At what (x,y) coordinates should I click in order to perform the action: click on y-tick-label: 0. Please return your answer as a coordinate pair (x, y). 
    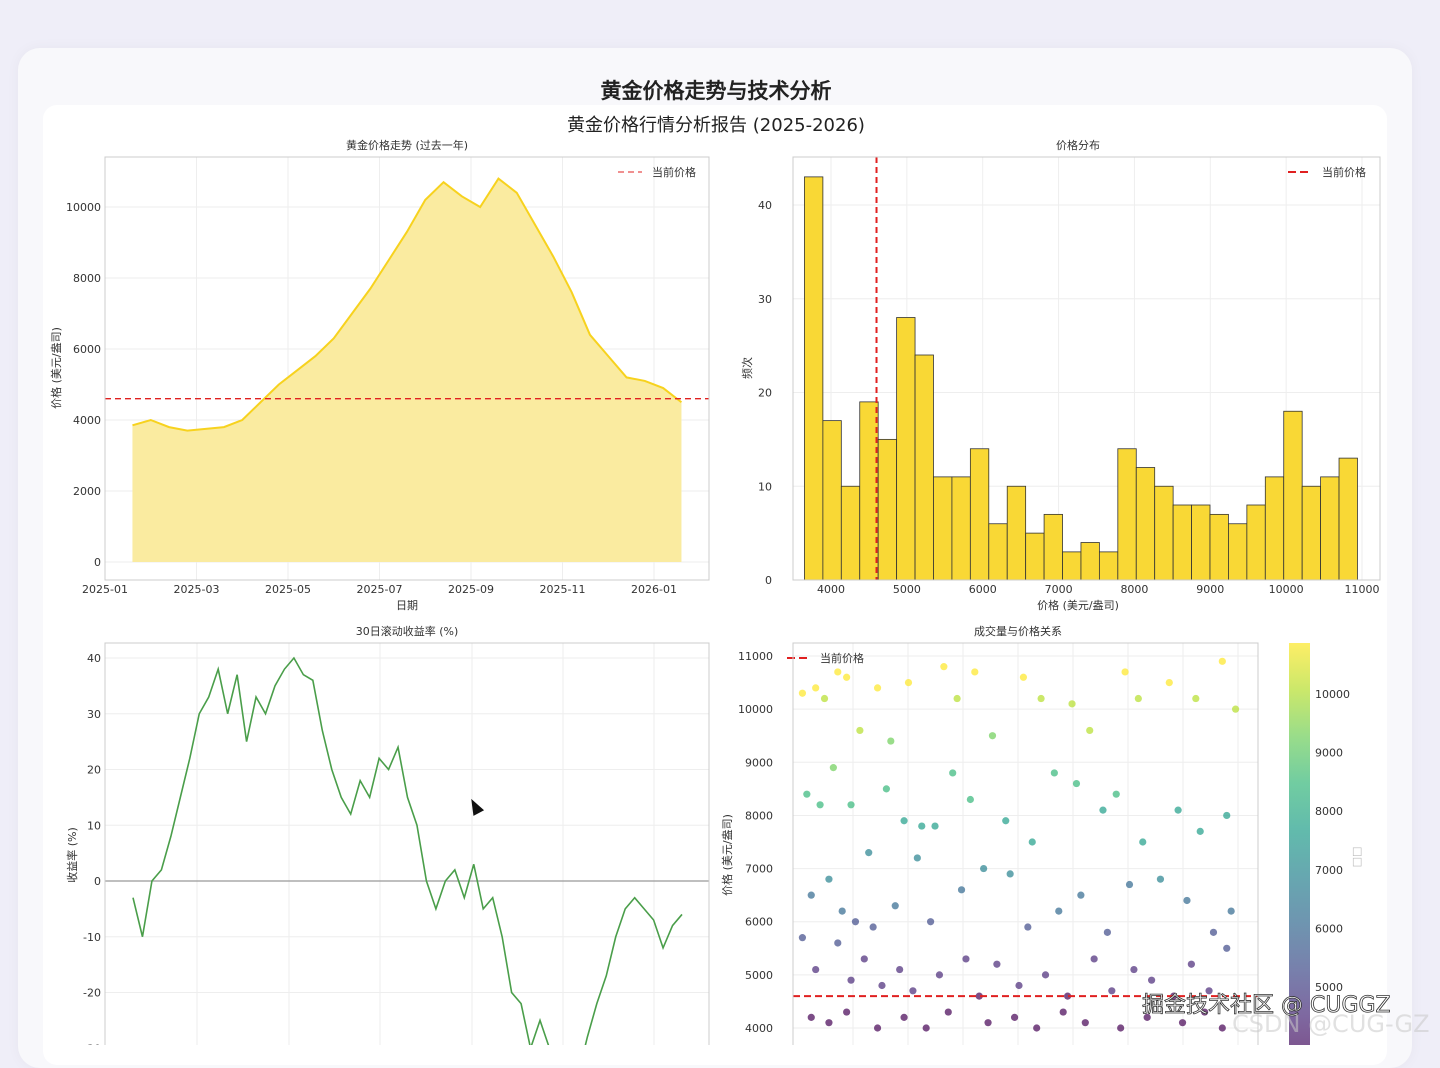
    Looking at the image, I should click on (768, 580).